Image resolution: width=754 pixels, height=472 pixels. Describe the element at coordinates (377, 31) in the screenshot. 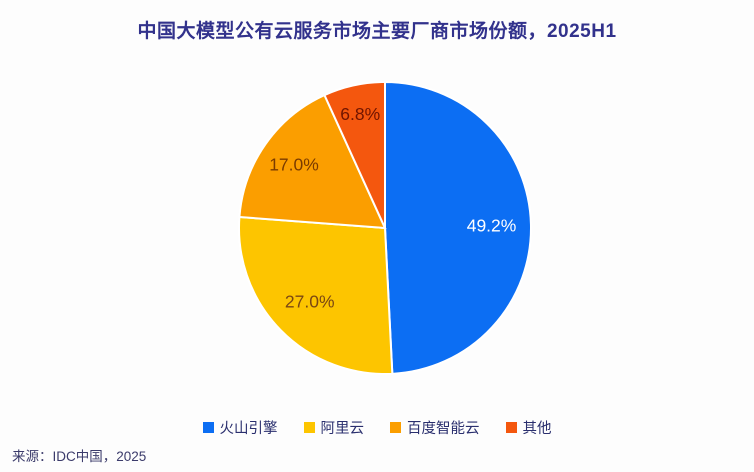

I see `chart-title: 中国大模型公有云服务市场主要厂商市场份额，2025H1` at that location.